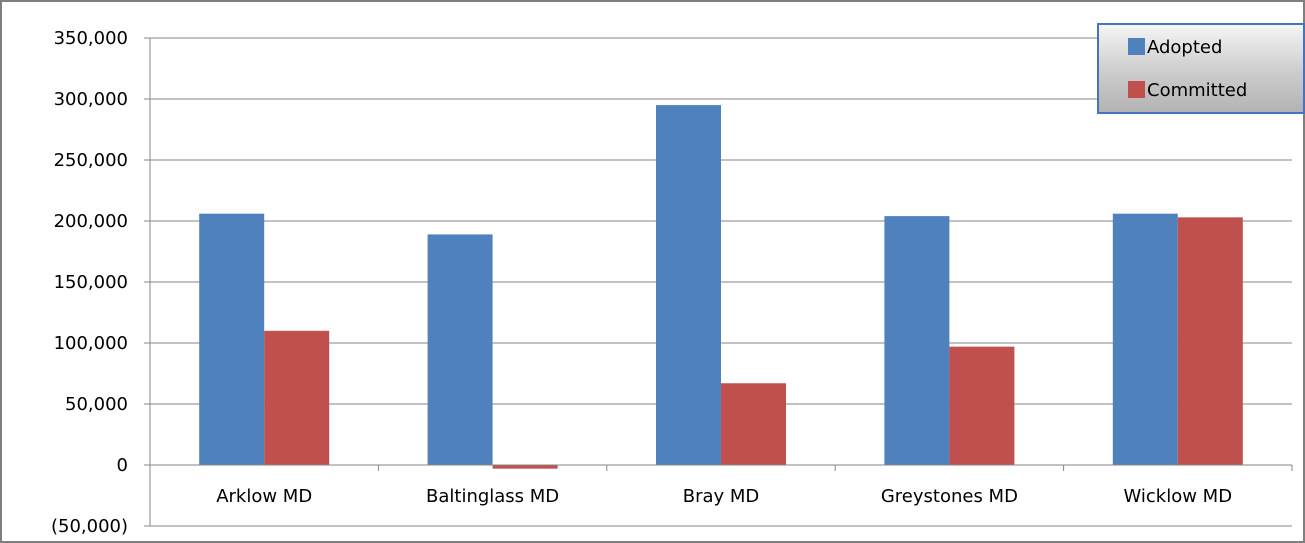  Describe the element at coordinates (1201, 68) in the screenshot. I see `legend: Adopted Committed` at that location.